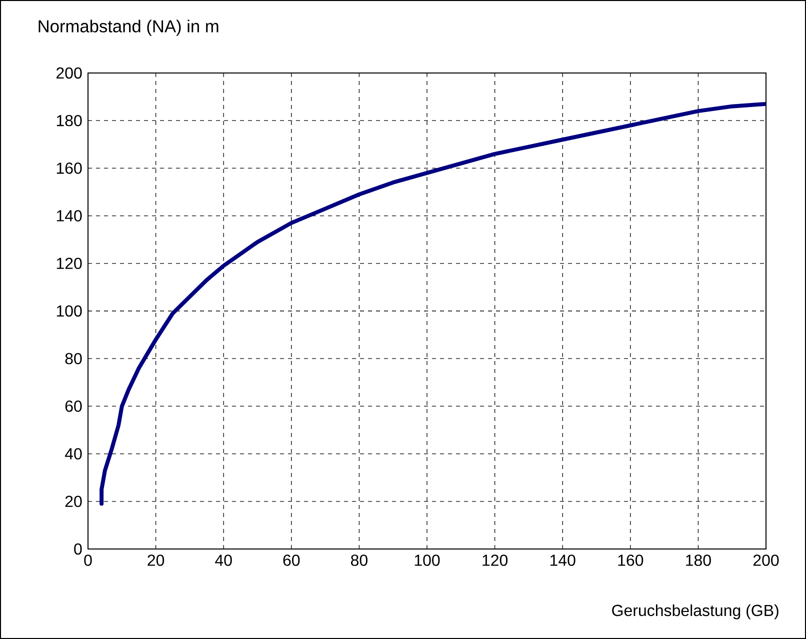 This screenshot has height=639, width=806. What do you see at coordinates (156, 560) in the screenshot?
I see `x-tick-label: 20` at bounding box center [156, 560].